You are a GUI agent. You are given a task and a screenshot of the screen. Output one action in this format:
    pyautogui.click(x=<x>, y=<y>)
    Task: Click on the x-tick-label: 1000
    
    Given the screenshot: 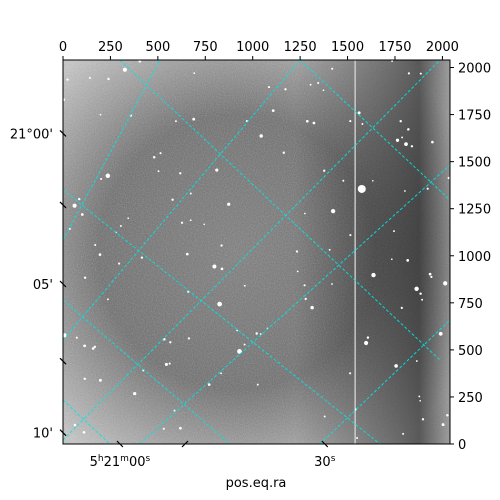 What is the action you would take?
    pyautogui.click(x=252, y=47)
    